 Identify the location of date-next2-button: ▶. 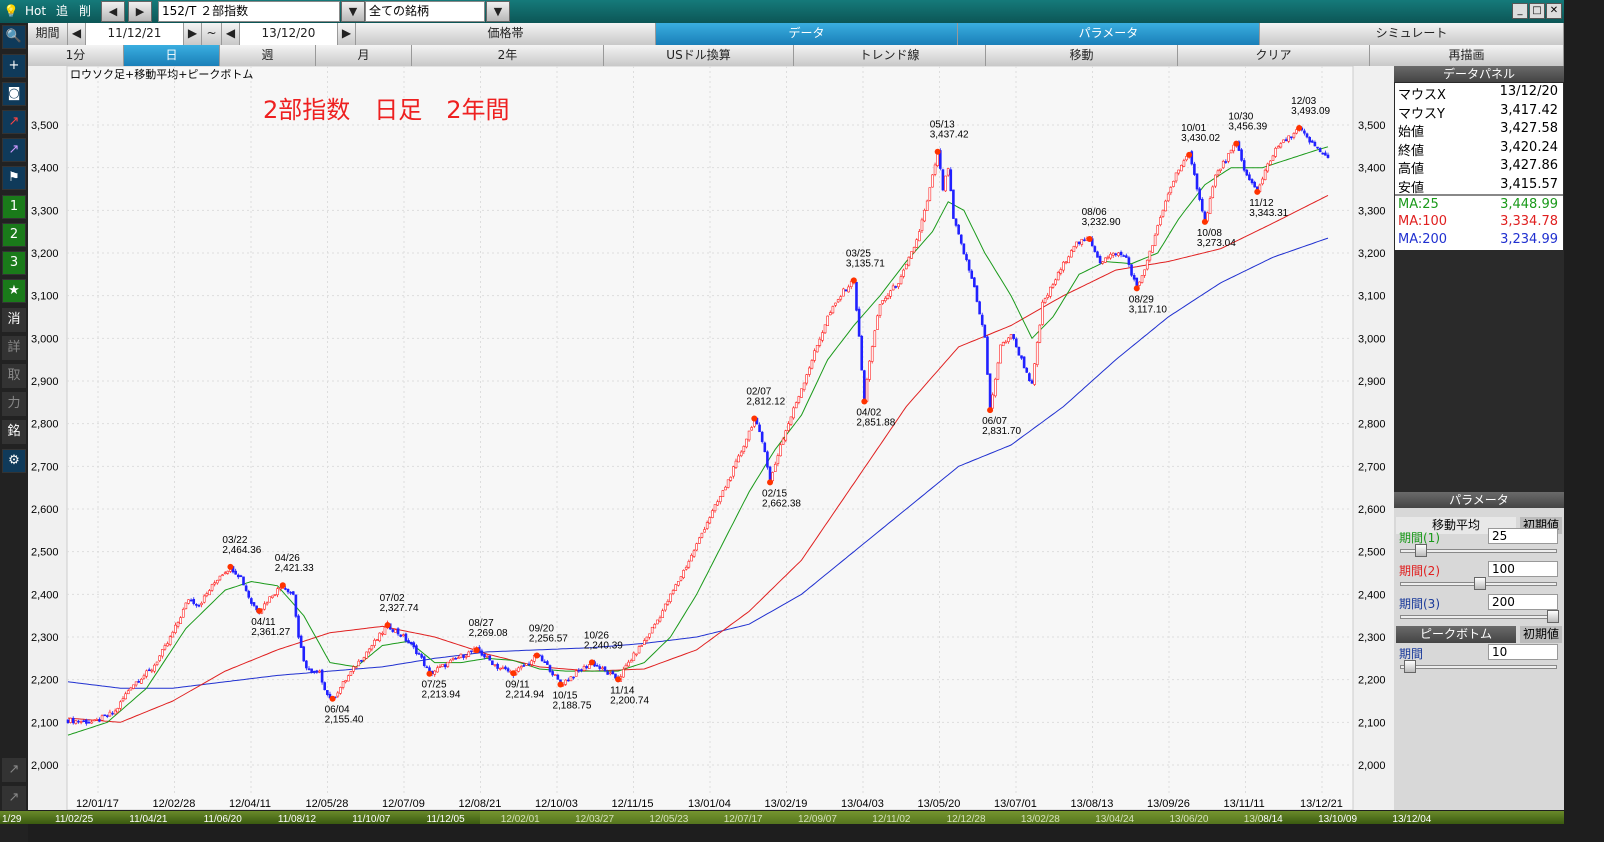
(347, 34).